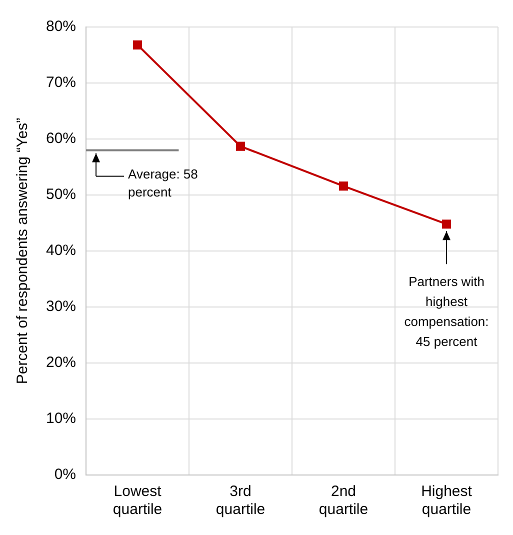  I want to click on x-tick-label: 2nd quartile, so click(343, 500).